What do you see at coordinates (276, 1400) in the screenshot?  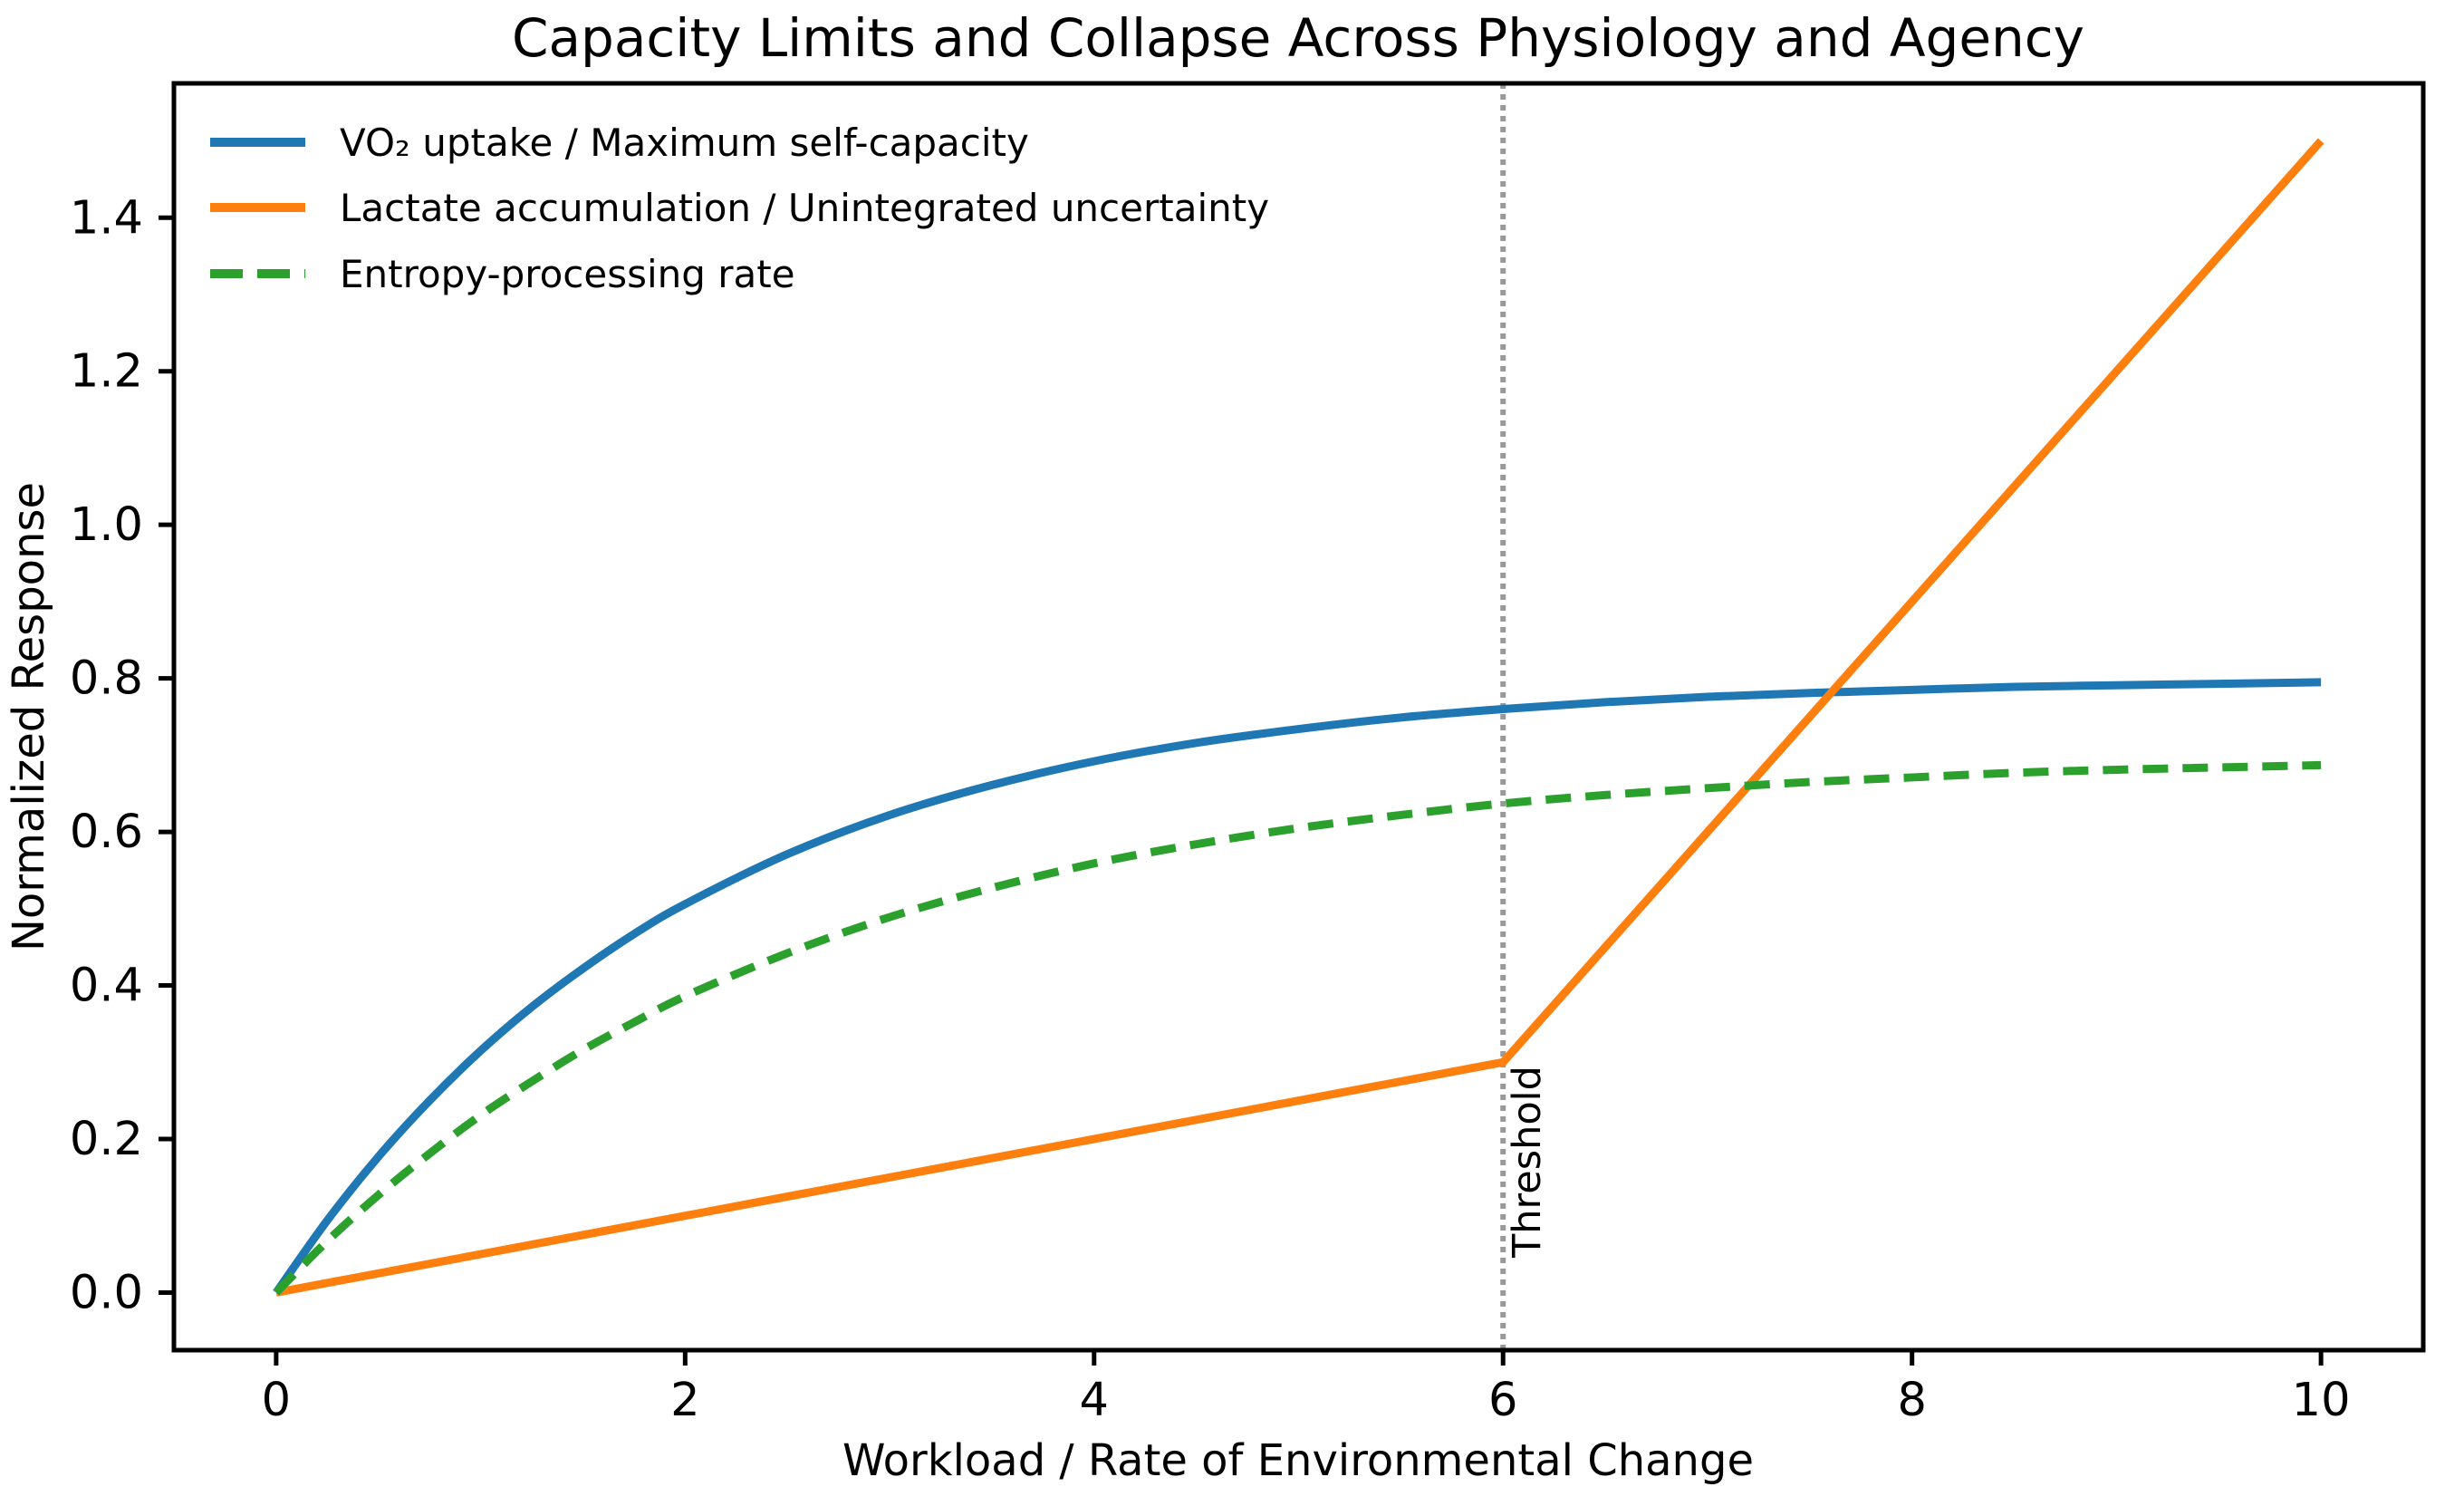 I see `x-tick-label: 0` at bounding box center [276, 1400].